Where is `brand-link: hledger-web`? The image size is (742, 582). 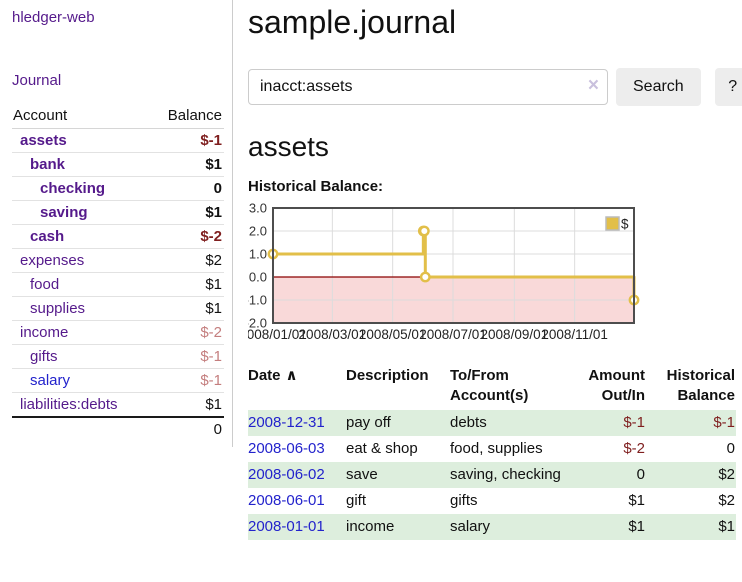
brand-link: hledger-web is located at coordinates (53, 17).